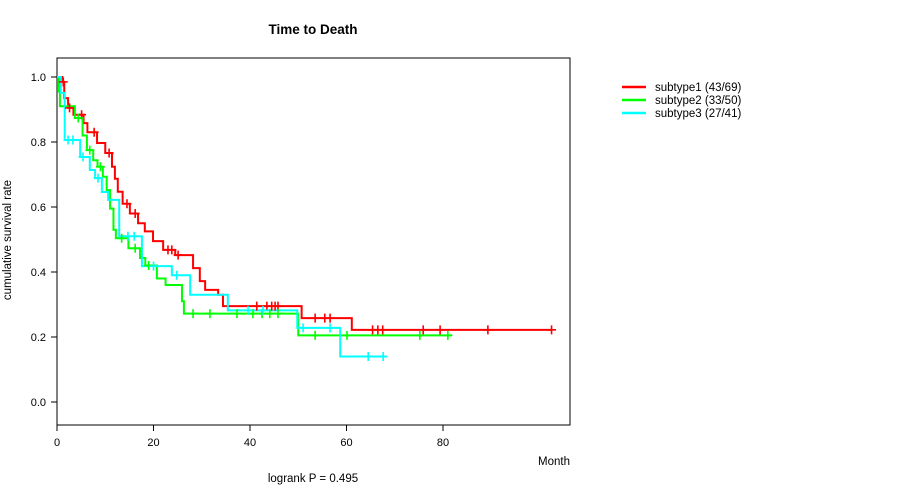  What do you see at coordinates (313, 479) in the screenshot?
I see `logrank-annotation: logrank P = 0.495` at bounding box center [313, 479].